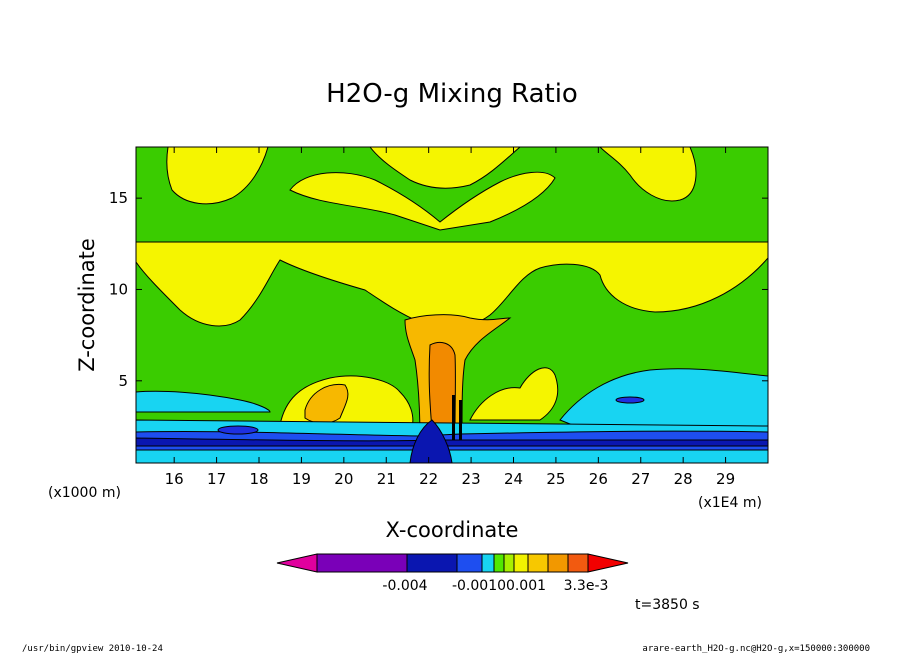 The height and width of the screenshot is (654, 904). I want to click on x-tick-label: 16, so click(174, 479).